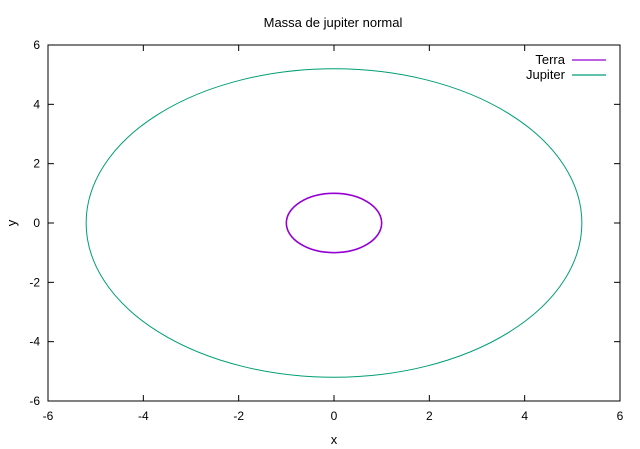  Describe the element at coordinates (36, 164) in the screenshot. I see `y-tick-label: 2` at that location.